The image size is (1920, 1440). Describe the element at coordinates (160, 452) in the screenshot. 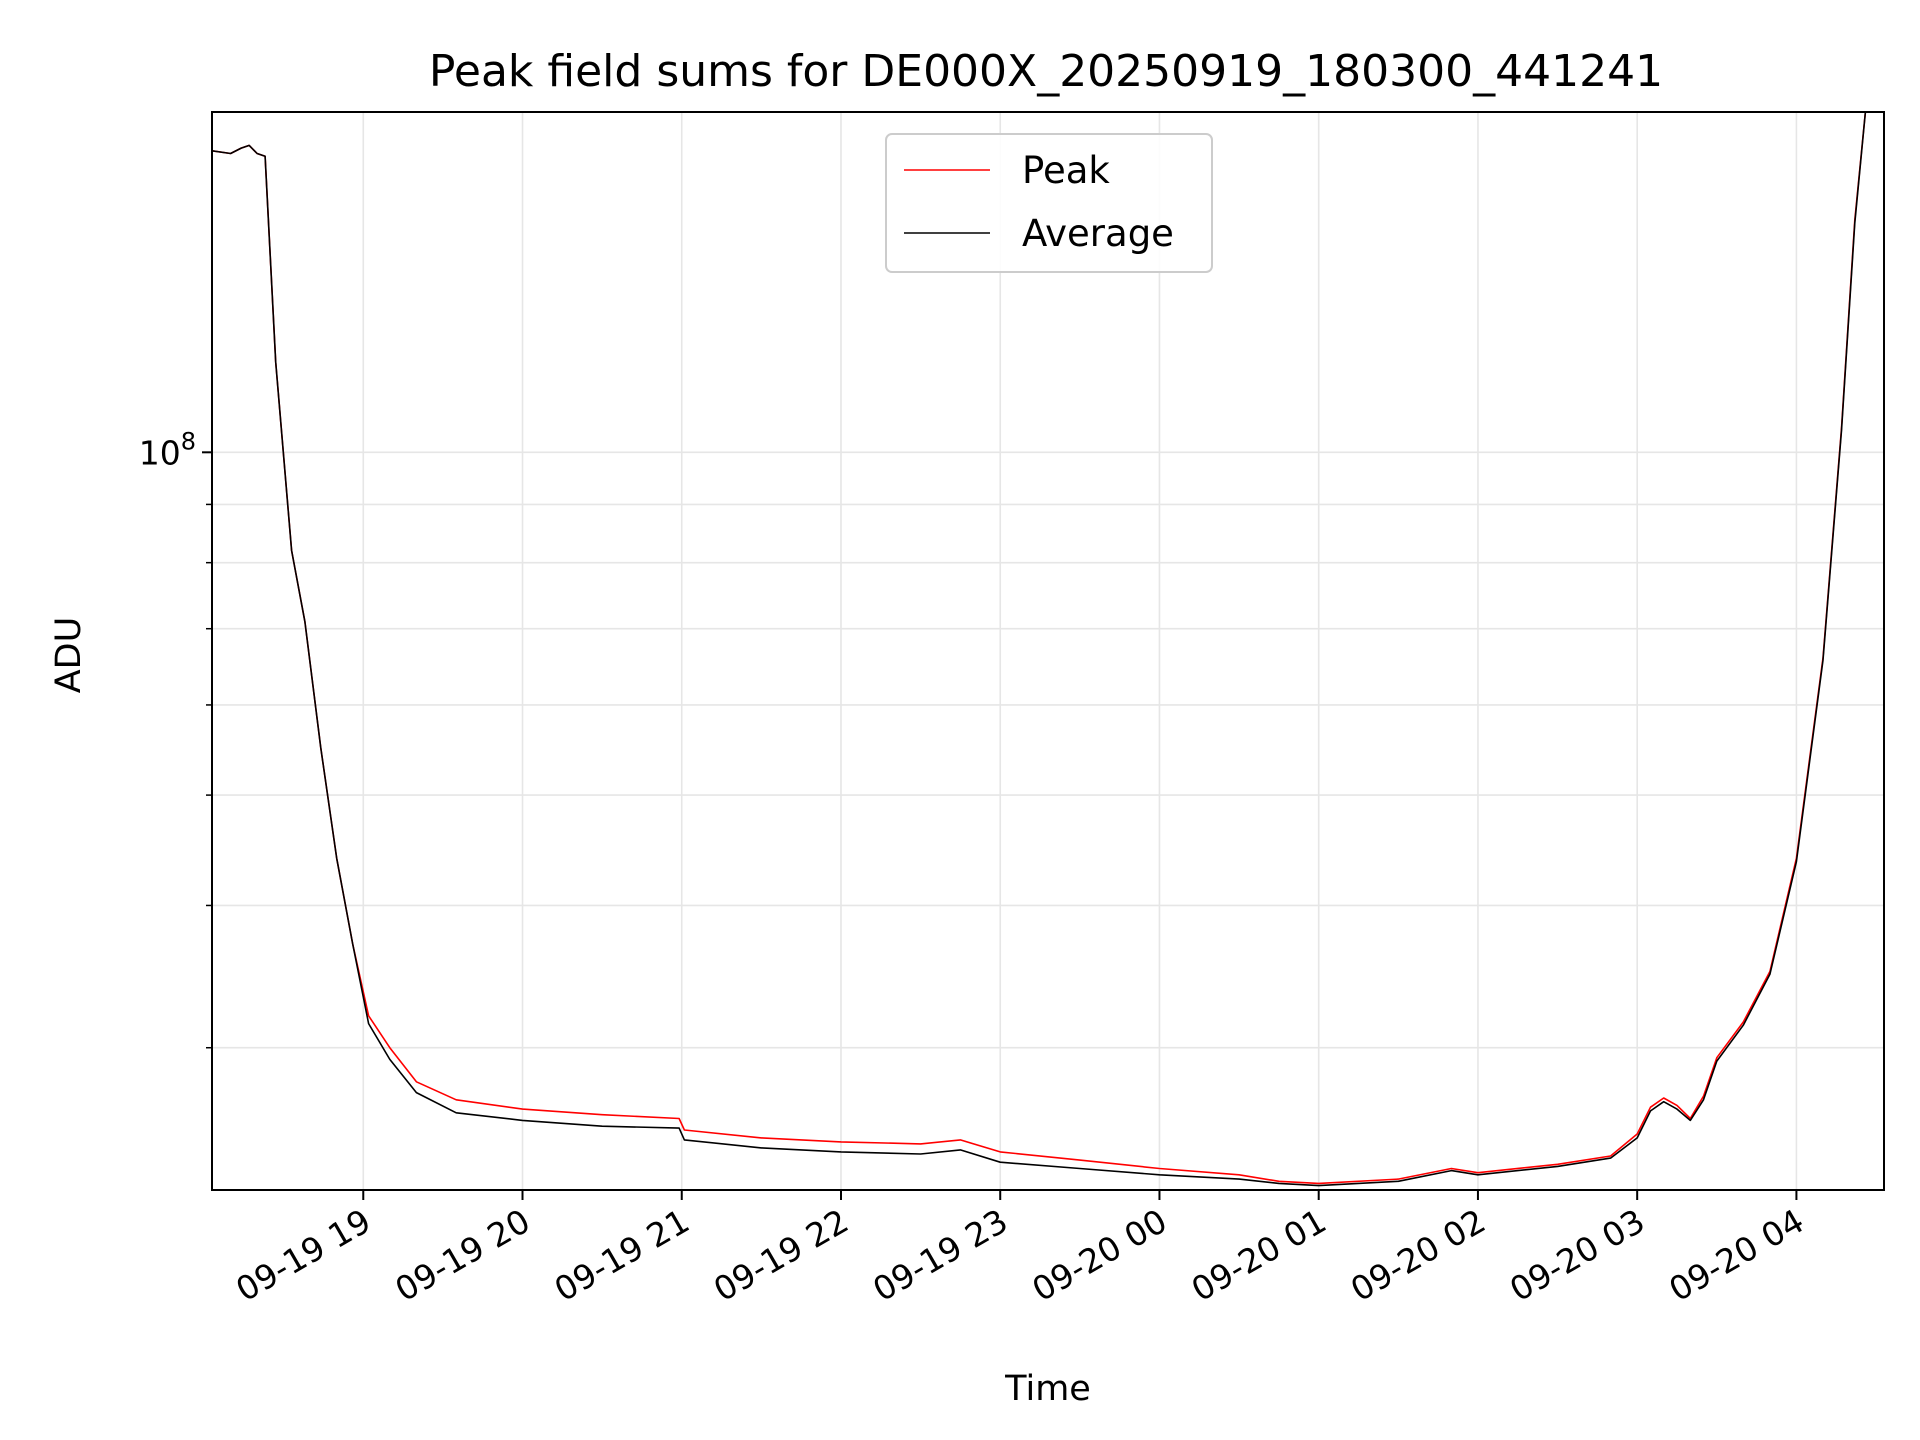

I see `y-tick-label-base: 10` at that location.